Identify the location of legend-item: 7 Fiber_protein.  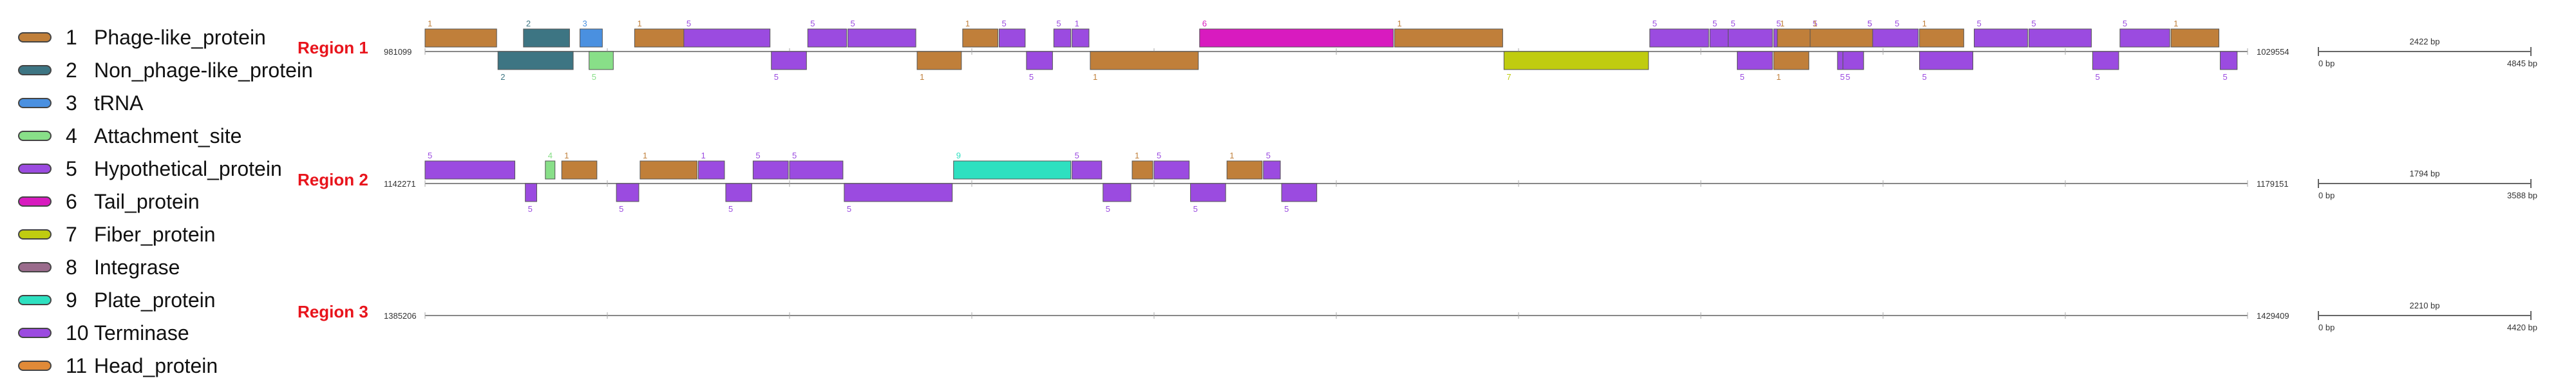
(167, 239).